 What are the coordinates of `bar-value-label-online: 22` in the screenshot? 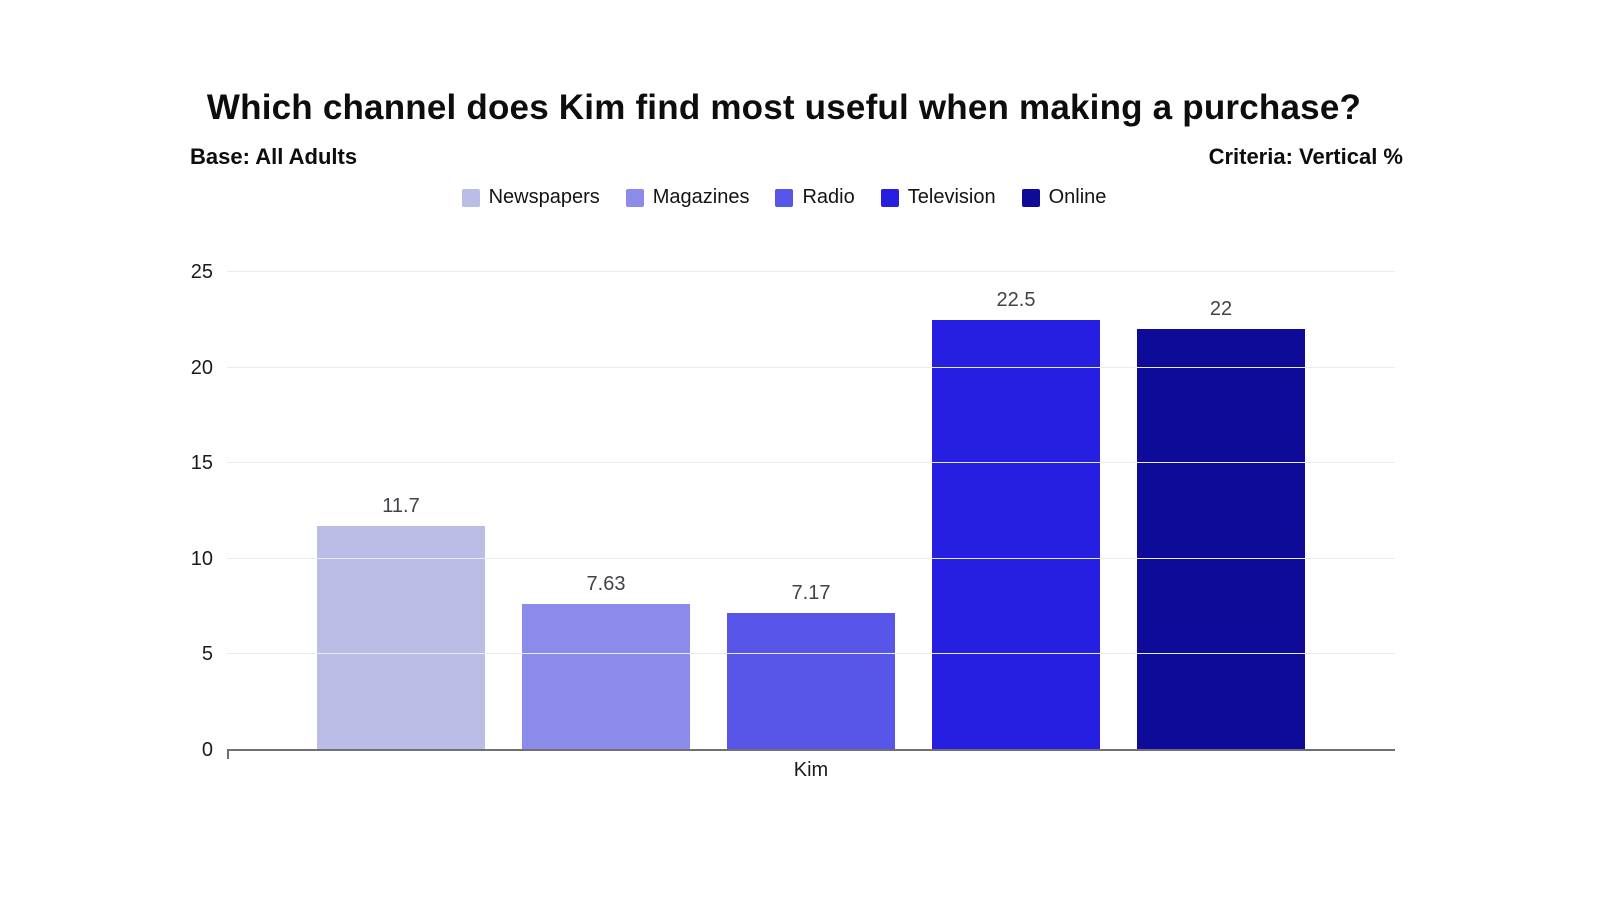 It's located at (1221, 309).